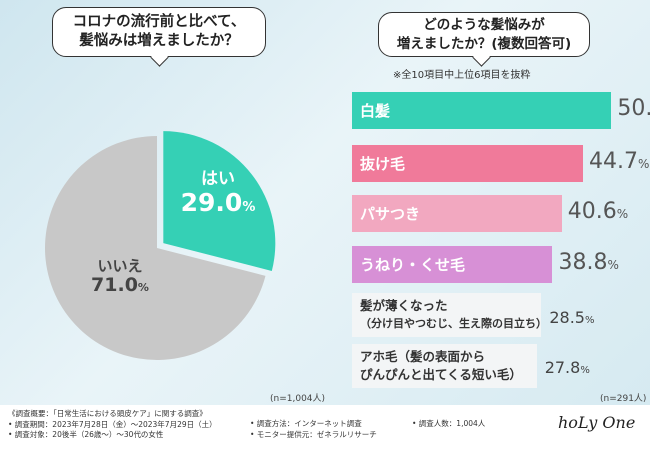 The image size is (650, 450). What do you see at coordinates (143, 287) in the screenshot?
I see `pie-no-unit: %` at bounding box center [143, 287].